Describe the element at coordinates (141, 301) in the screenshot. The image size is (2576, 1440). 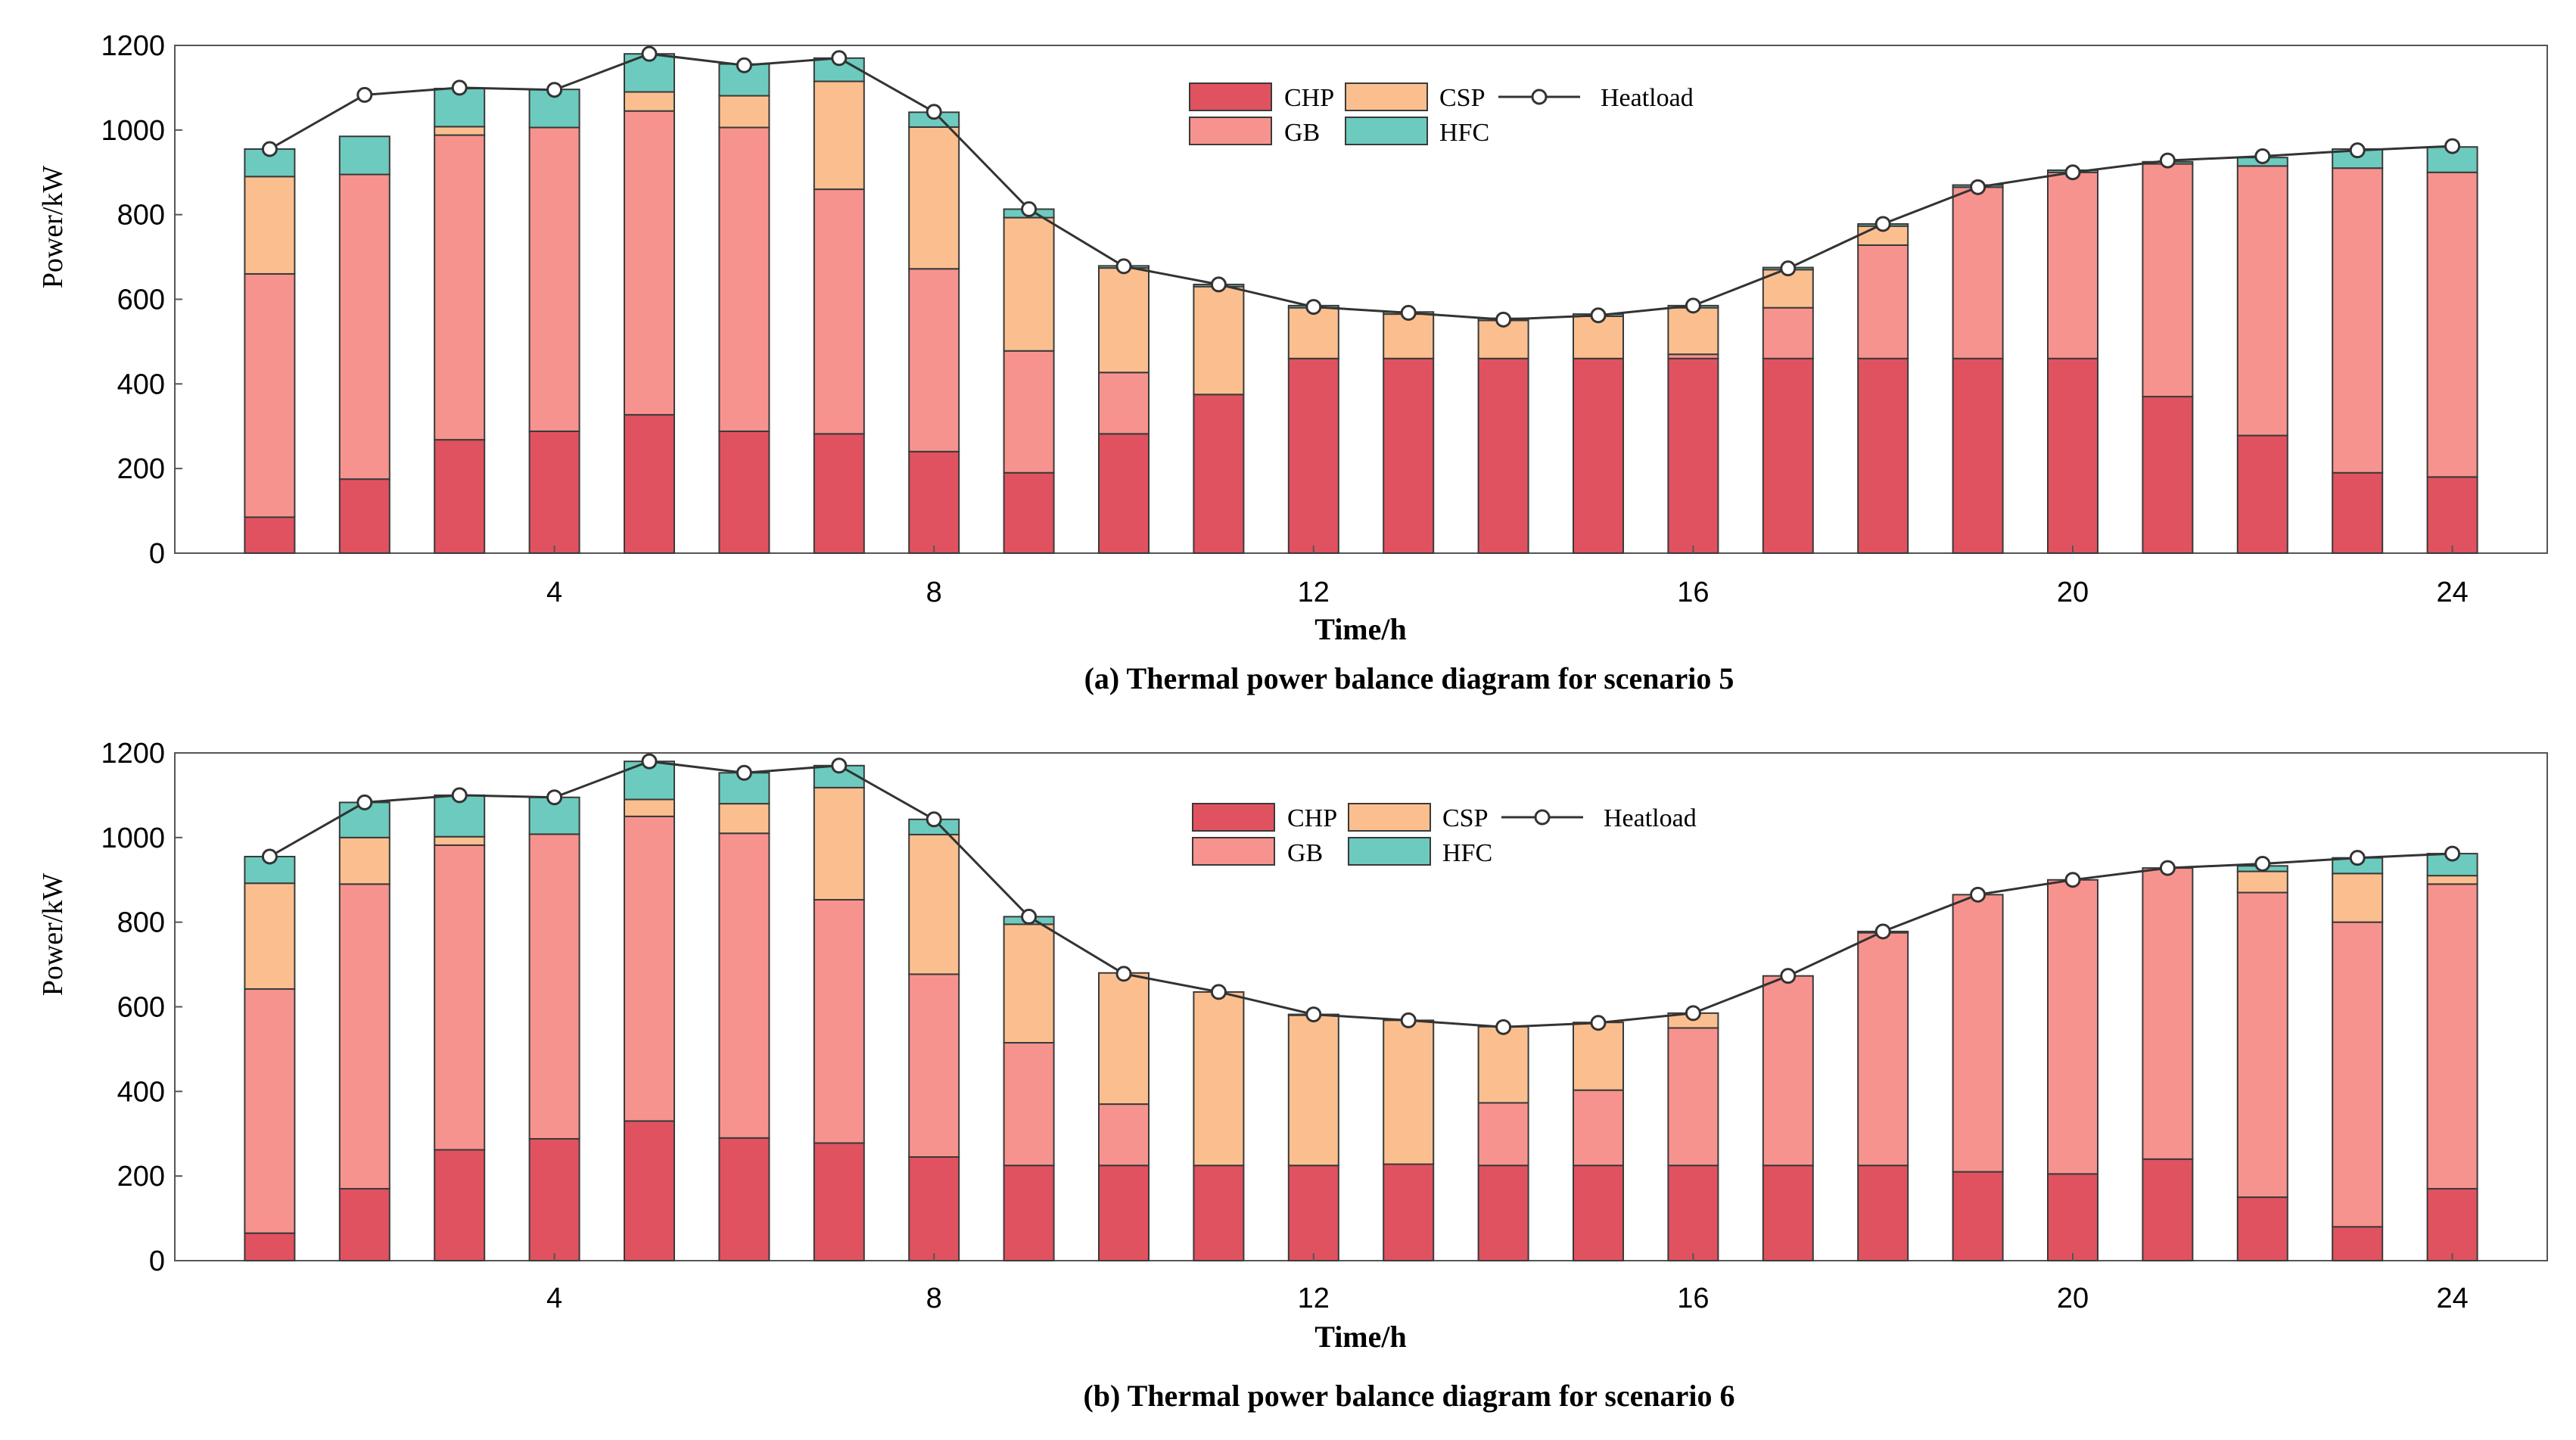
I see `y-tick-label-a: 600` at that location.